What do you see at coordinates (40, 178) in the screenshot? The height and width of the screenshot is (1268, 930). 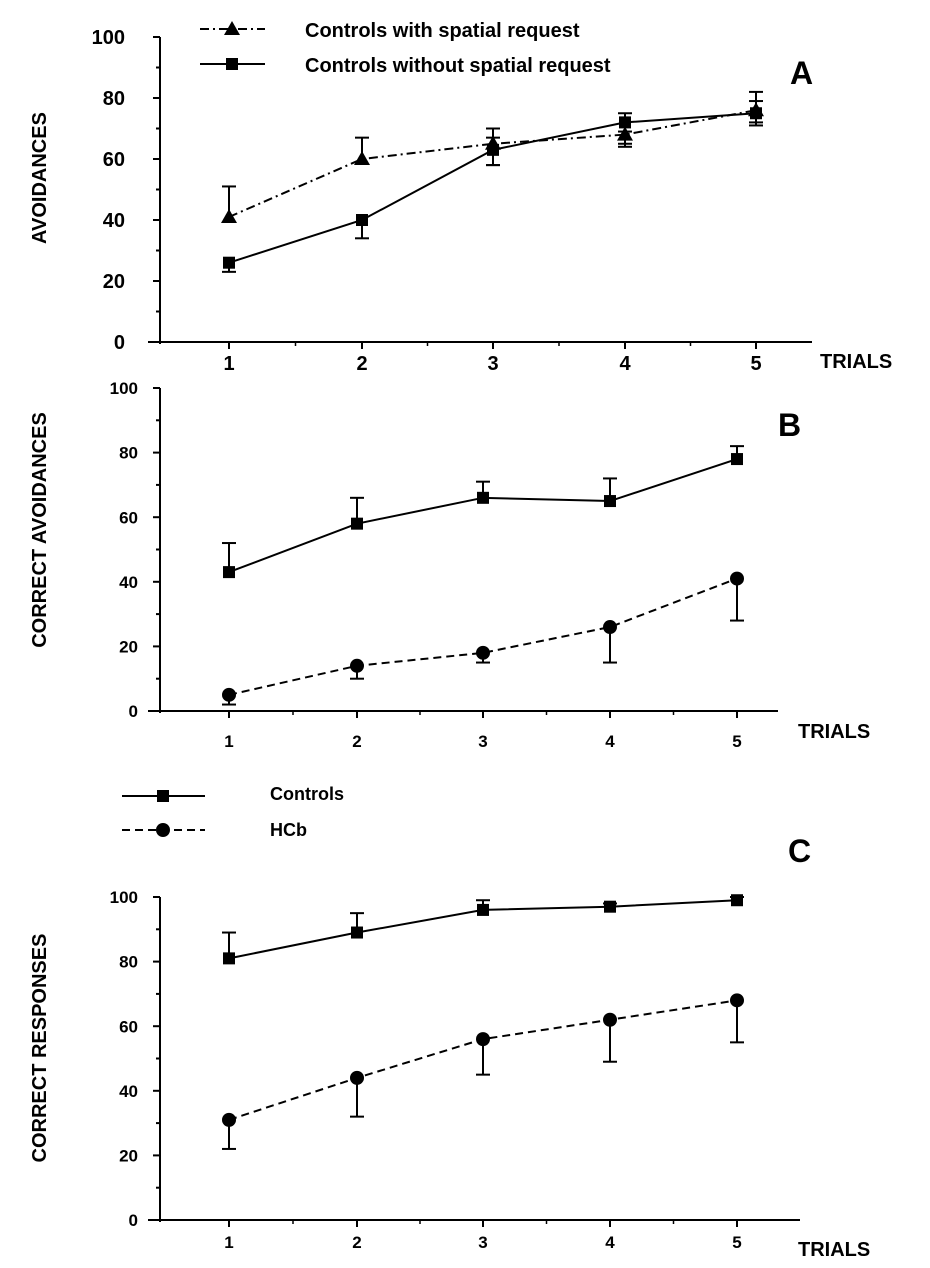 I see `panel-a-y-title: AVOIDANCES` at bounding box center [40, 178].